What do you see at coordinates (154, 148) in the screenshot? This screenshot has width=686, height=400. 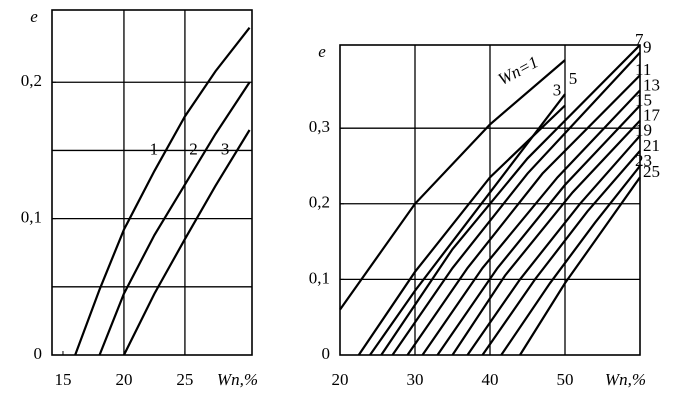 I see `curve-label: 1` at bounding box center [154, 148].